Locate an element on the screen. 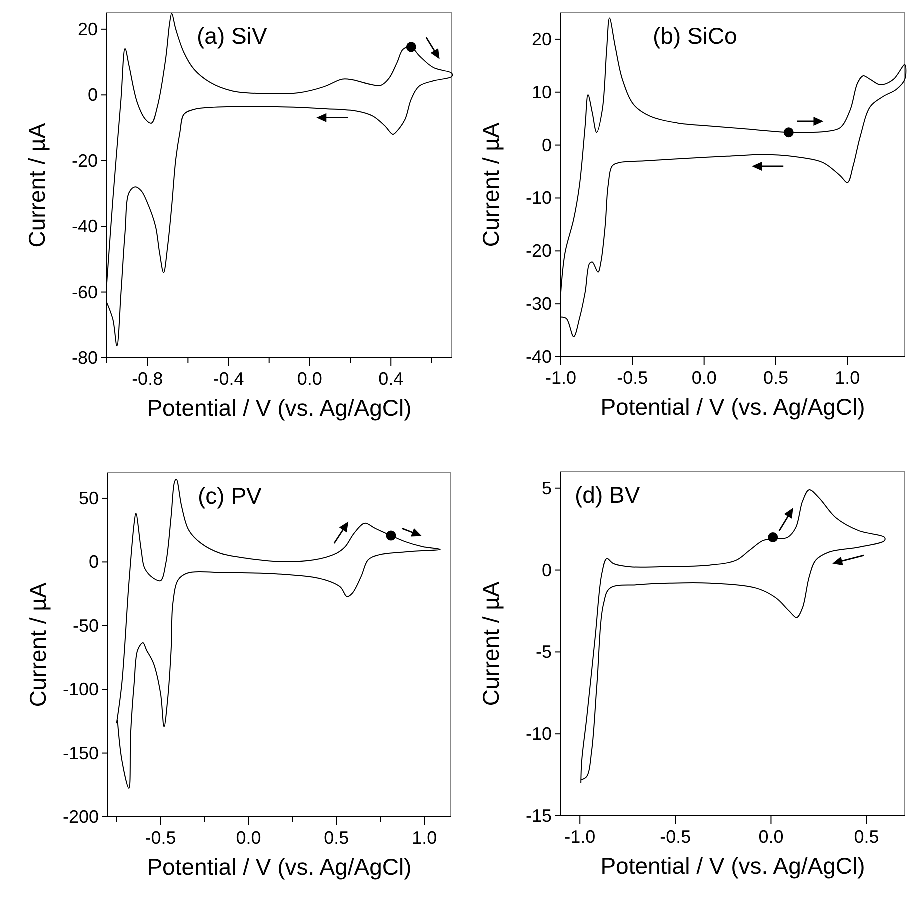  y-tick-label: -150 is located at coordinates (80, 753).